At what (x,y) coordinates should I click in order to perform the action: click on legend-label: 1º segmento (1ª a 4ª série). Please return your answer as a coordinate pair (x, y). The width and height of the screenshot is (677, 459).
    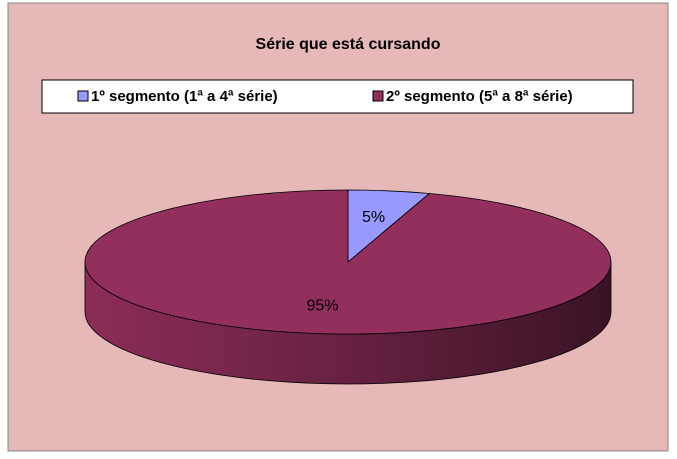
    Looking at the image, I should click on (184, 96).